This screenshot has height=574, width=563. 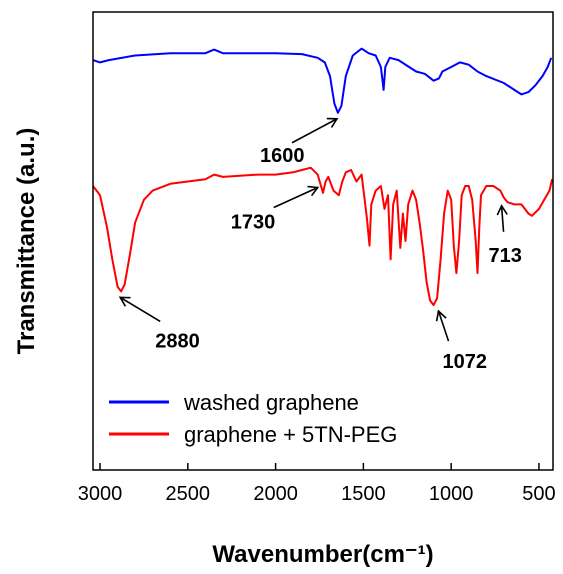 What do you see at coordinates (271, 402) in the screenshot?
I see `legend-label-washed-graphene: washed graphene` at bounding box center [271, 402].